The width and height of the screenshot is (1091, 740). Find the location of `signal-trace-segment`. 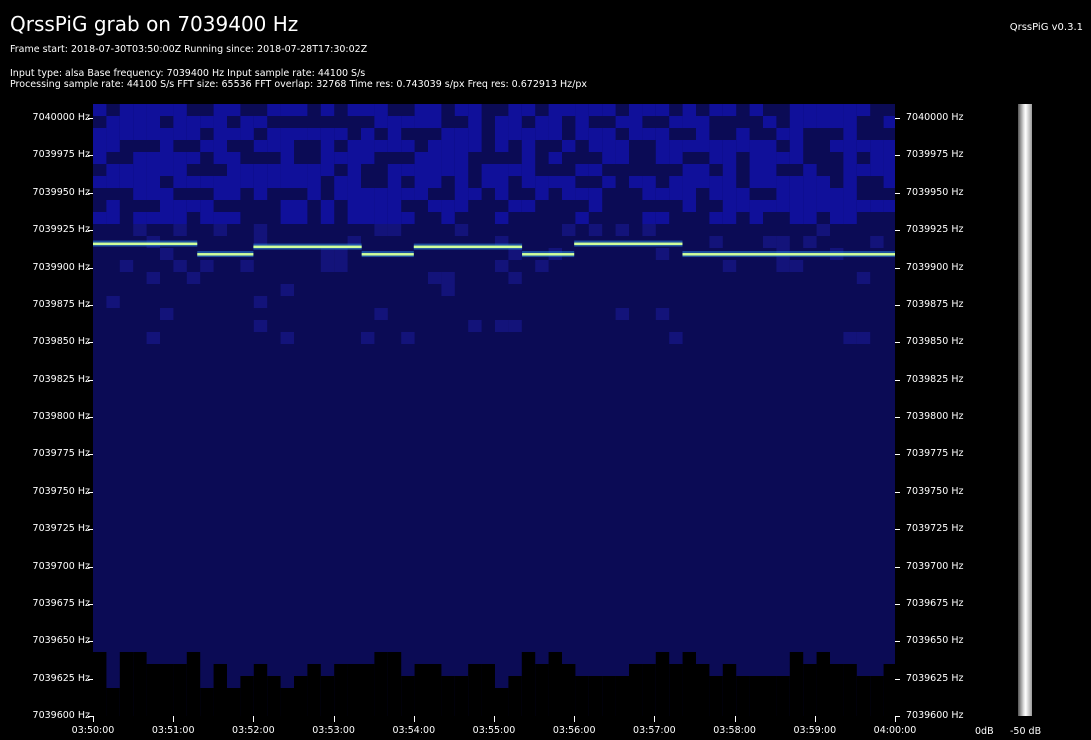

signal-trace-segment is located at coordinates (225, 254).